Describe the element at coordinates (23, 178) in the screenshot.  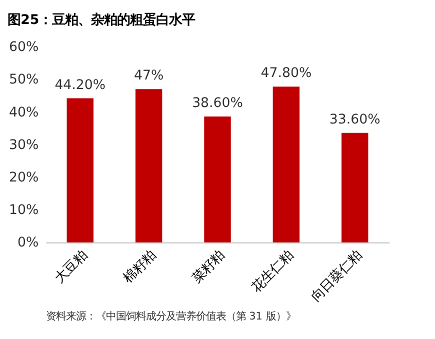
I see `y-tick-label: 20%` at that location.